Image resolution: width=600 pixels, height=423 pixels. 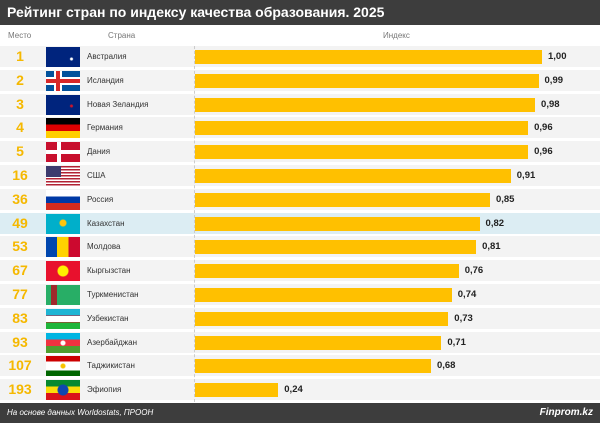 What do you see at coordinates (63, 223) in the screenshot?
I see `flag-kz-icon` at bounding box center [63, 223].